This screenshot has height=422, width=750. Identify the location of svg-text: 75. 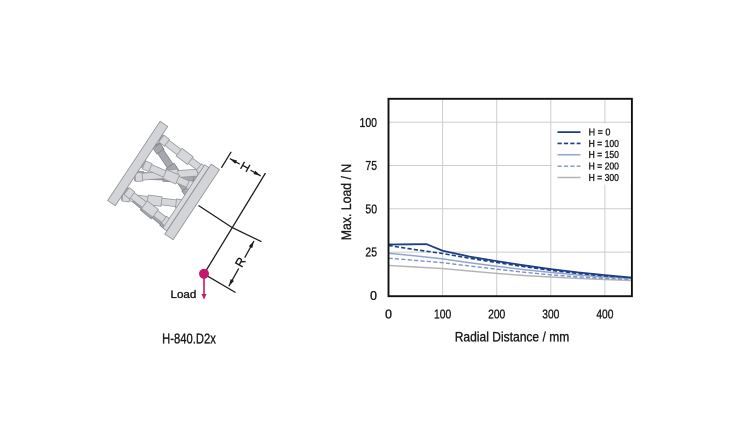
(371, 166).